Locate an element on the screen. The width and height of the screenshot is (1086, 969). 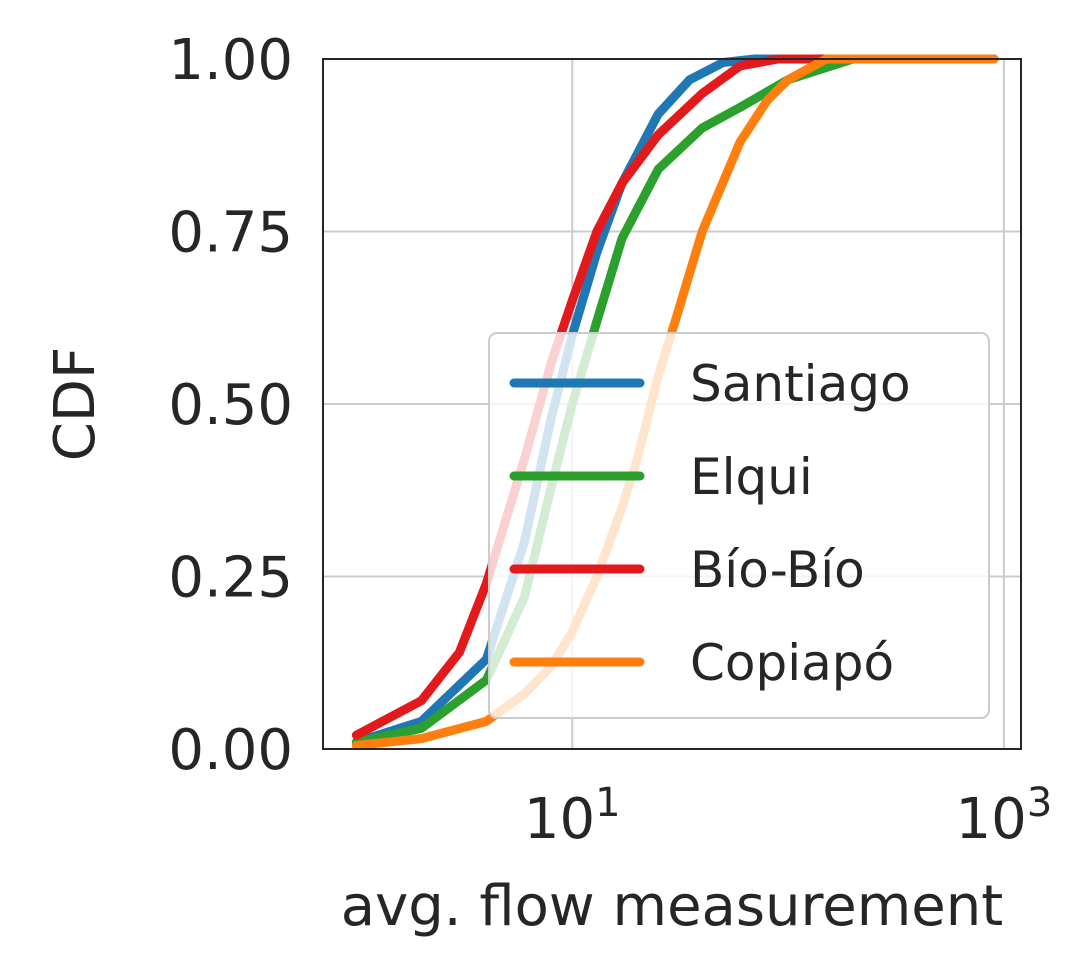
y-tick-labels: 0.00 0.25 0.50 0.75 1.00 is located at coordinates (230, 405).